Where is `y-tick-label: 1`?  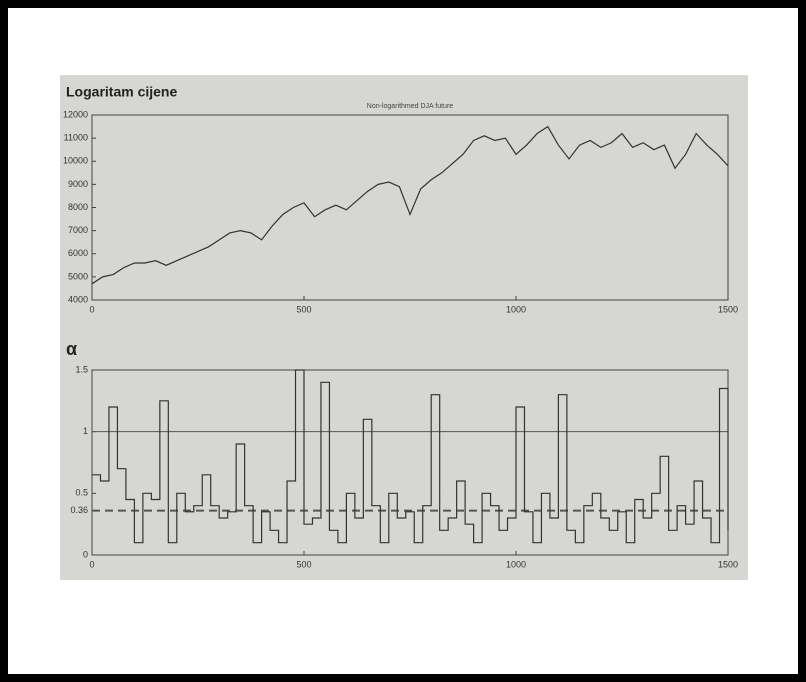 y-tick-label: 1 is located at coordinates (85, 431).